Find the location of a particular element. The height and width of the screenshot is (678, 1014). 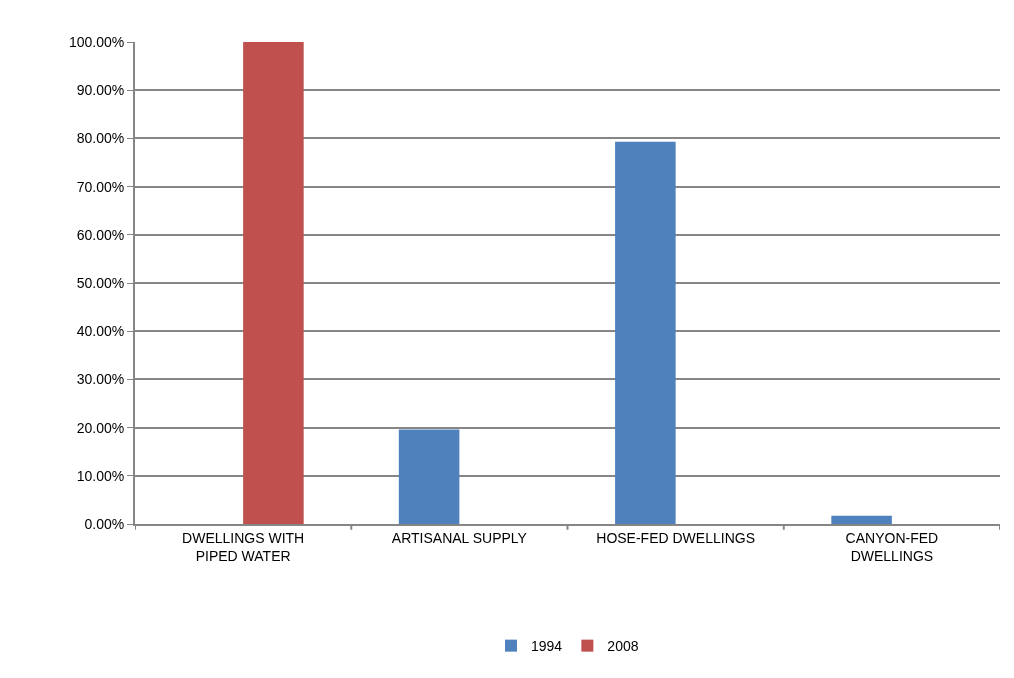

x-tick-label: HOSE-FED DWELLINGS is located at coordinates (675, 537).